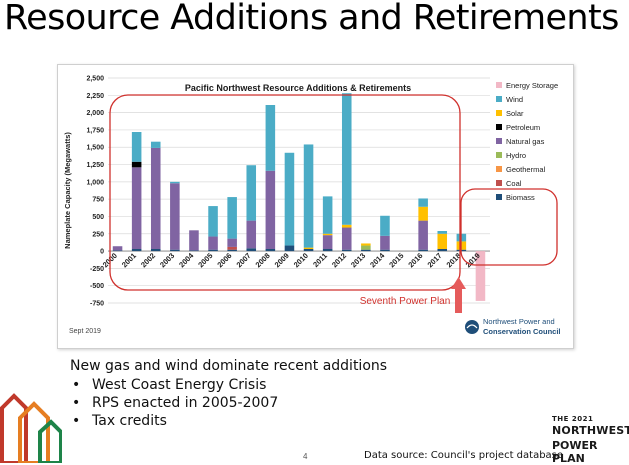  What do you see at coordinates (186, 260) in the screenshot?
I see `x-tick-label: 2004` at bounding box center [186, 260].